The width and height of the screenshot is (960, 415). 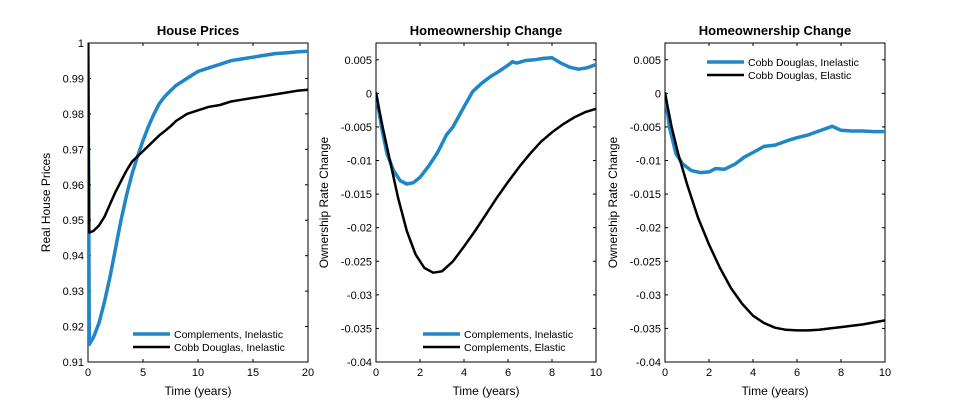 I want to click on y-tick-label: 0.94, so click(x=73, y=257).